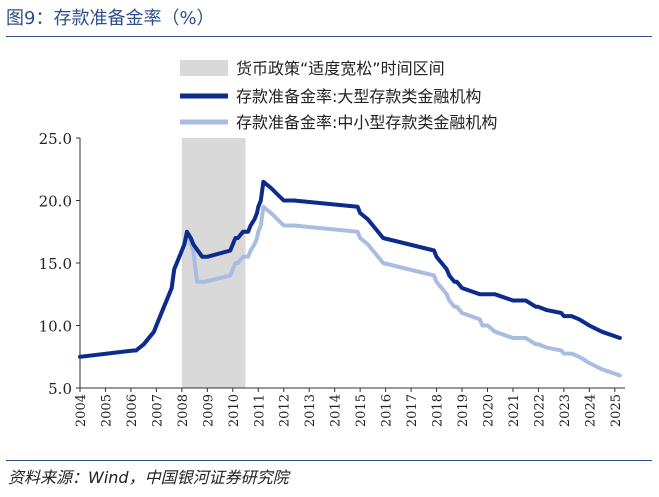 The width and height of the screenshot is (659, 497). What do you see at coordinates (361, 410) in the screenshot?
I see `x-tick-label: 2015` at bounding box center [361, 410].